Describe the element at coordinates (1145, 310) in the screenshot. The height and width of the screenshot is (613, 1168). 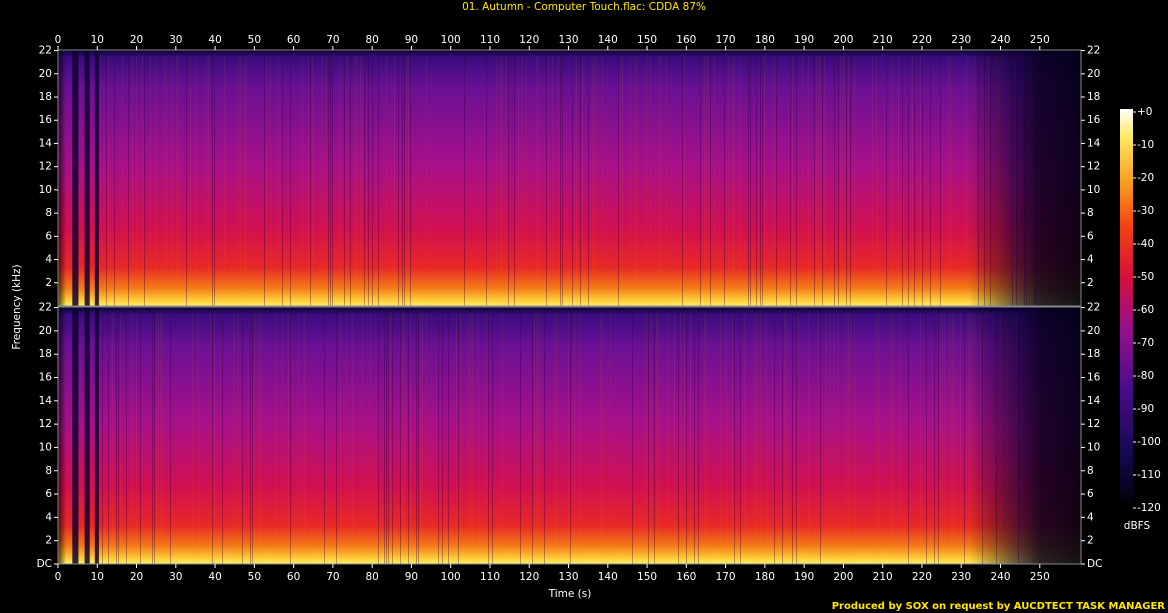
I see `colorbar-tick-label: -60` at that location.